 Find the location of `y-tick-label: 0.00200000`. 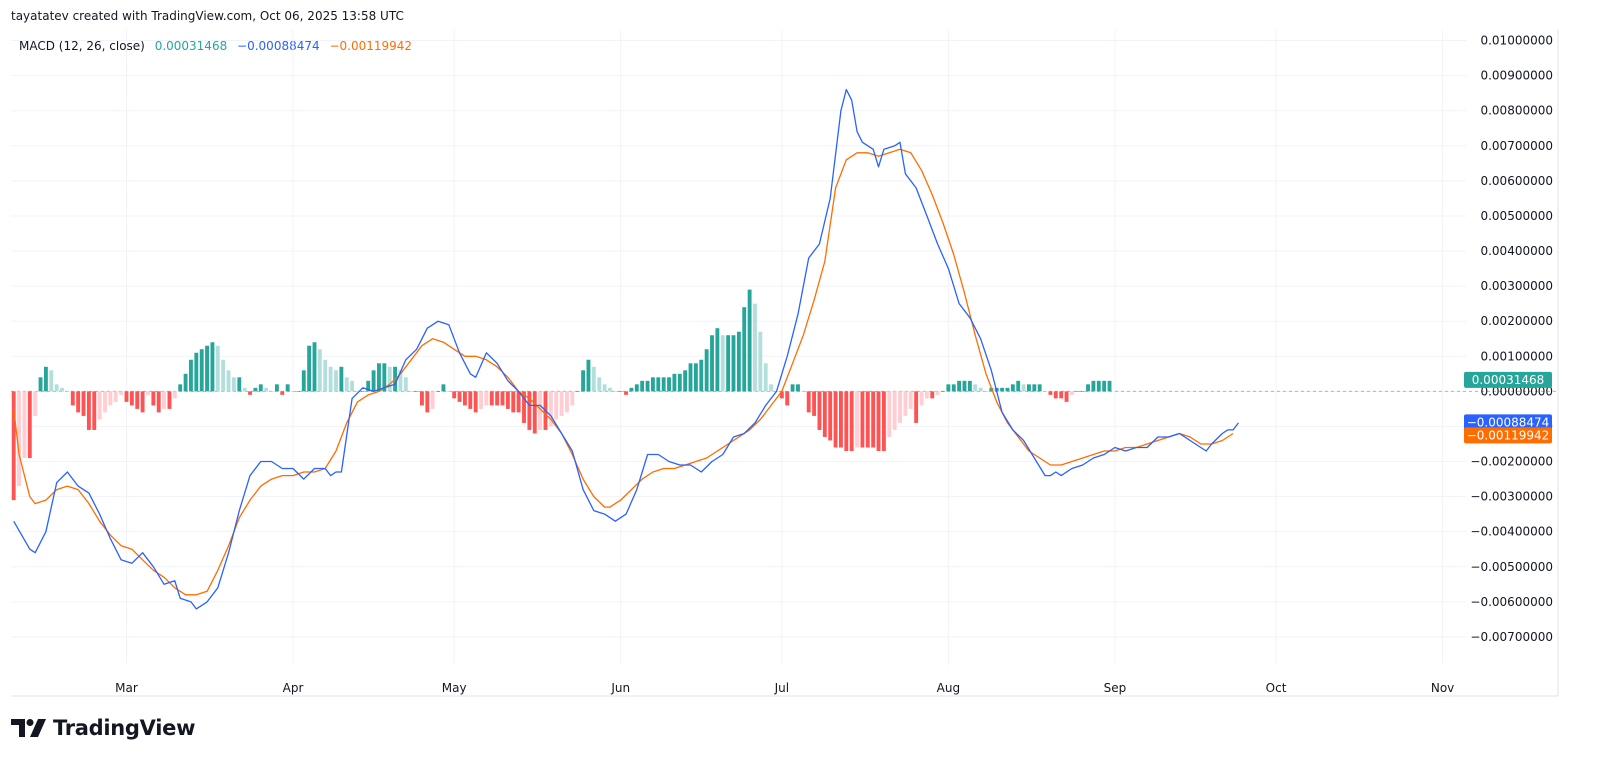

y-tick-label: 0.00200000 is located at coordinates (1516, 321).